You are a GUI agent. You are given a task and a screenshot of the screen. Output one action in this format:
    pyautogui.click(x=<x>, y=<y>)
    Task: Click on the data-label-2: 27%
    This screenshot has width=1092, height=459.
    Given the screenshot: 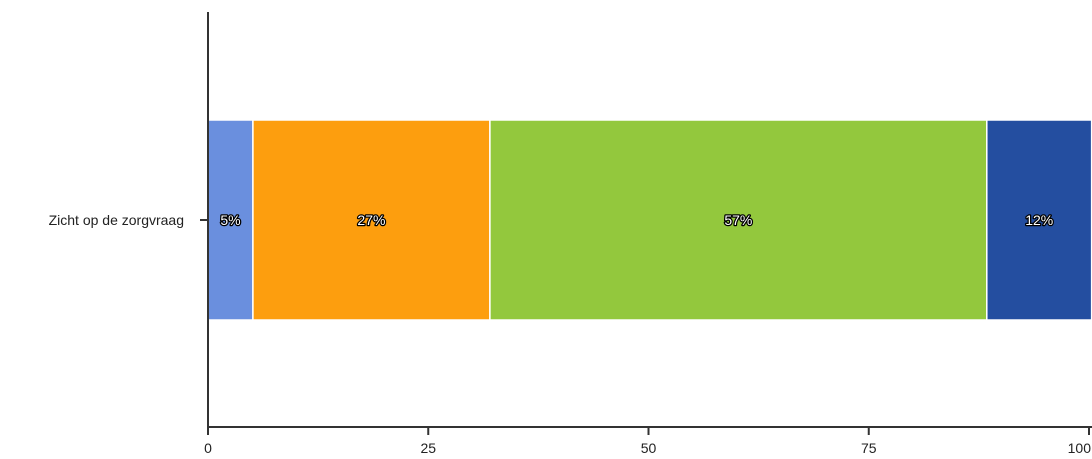 What is the action you would take?
    pyautogui.click(x=371, y=220)
    